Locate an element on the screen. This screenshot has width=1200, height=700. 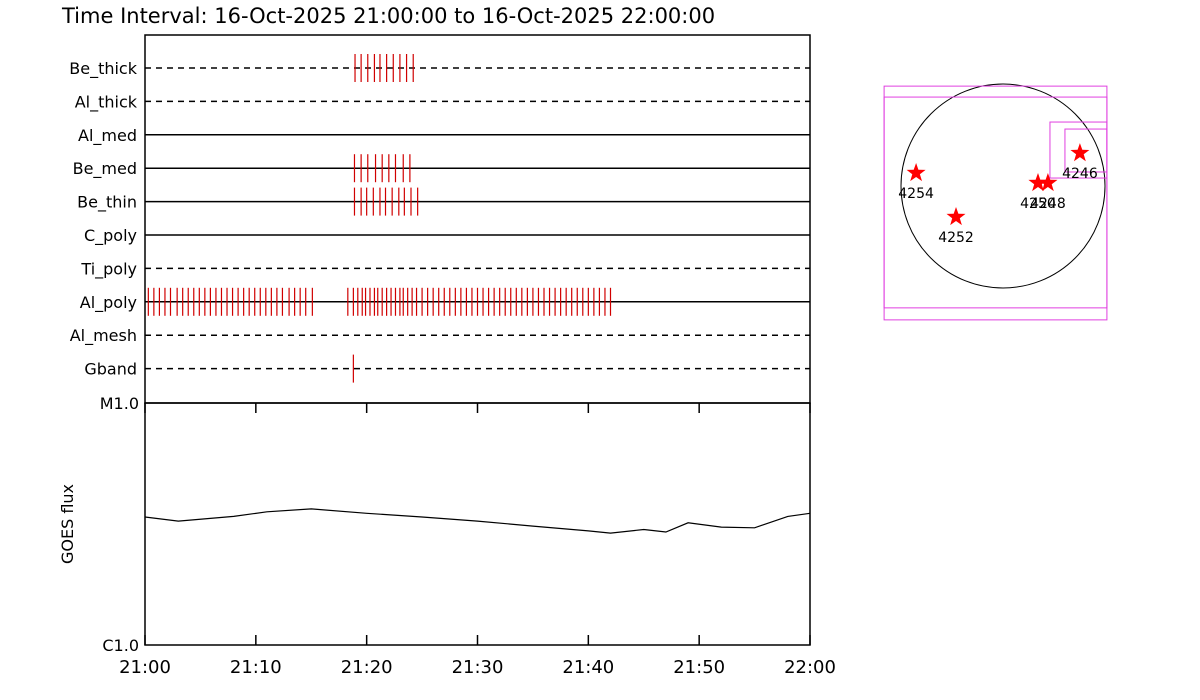
y-tick-label: C1.0 is located at coordinates (120, 645).